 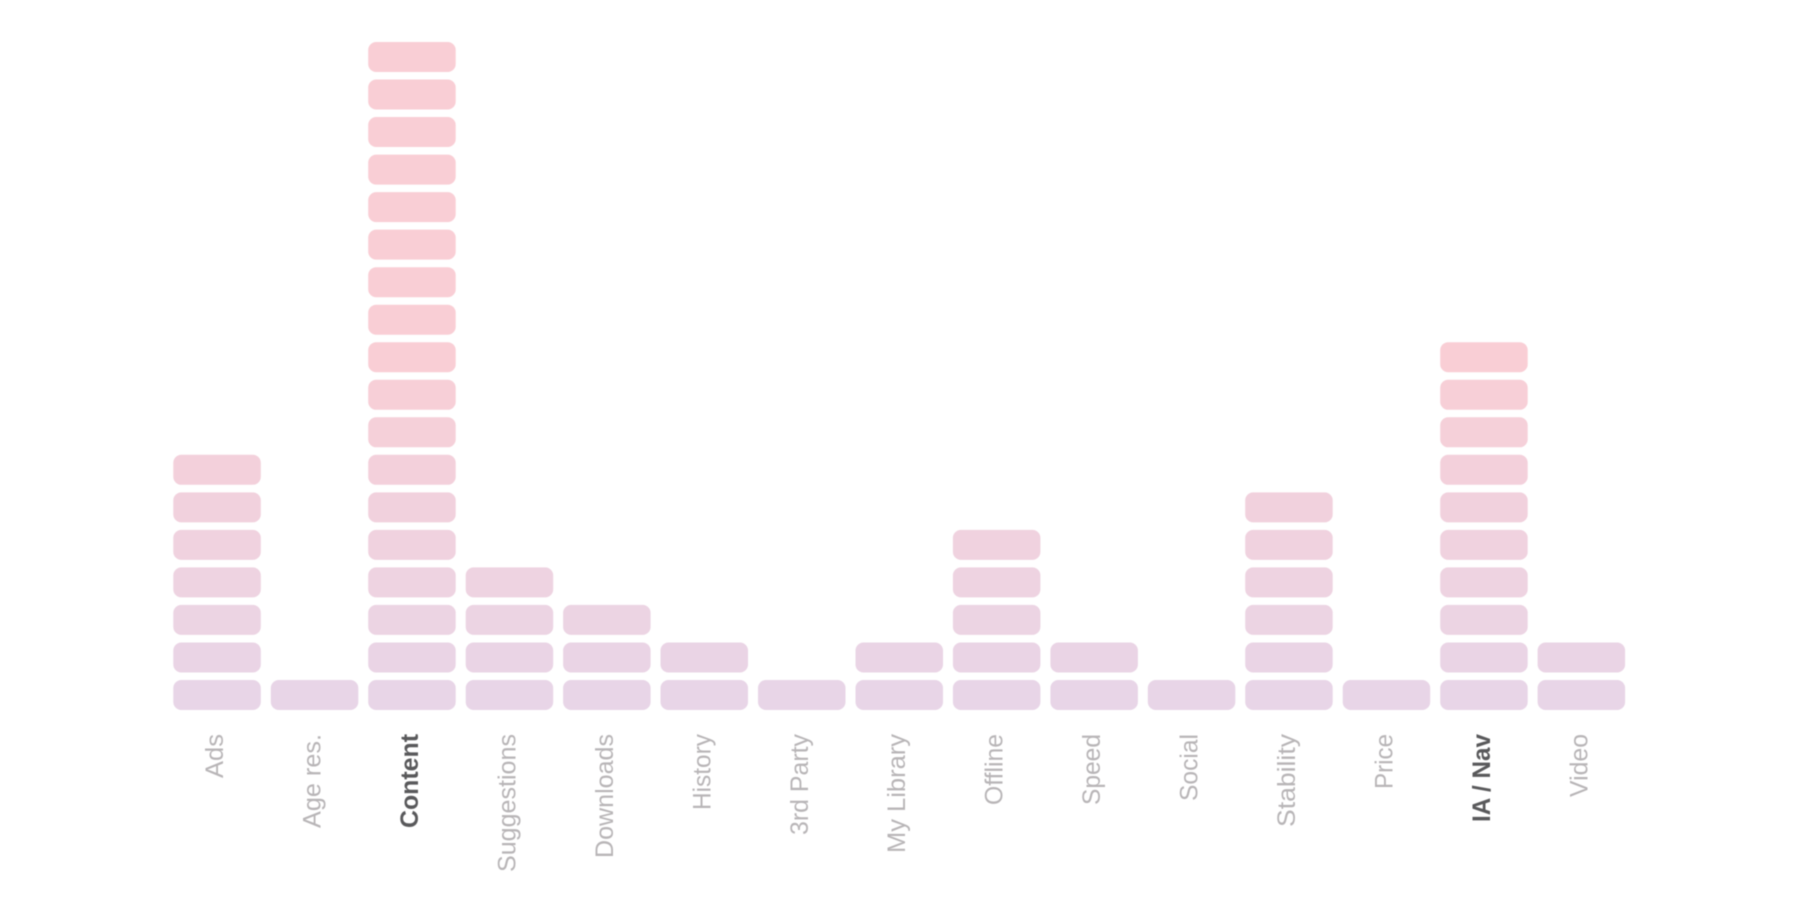 What do you see at coordinates (702, 772) in the screenshot?
I see `svg-text: History` at bounding box center [702, 772].